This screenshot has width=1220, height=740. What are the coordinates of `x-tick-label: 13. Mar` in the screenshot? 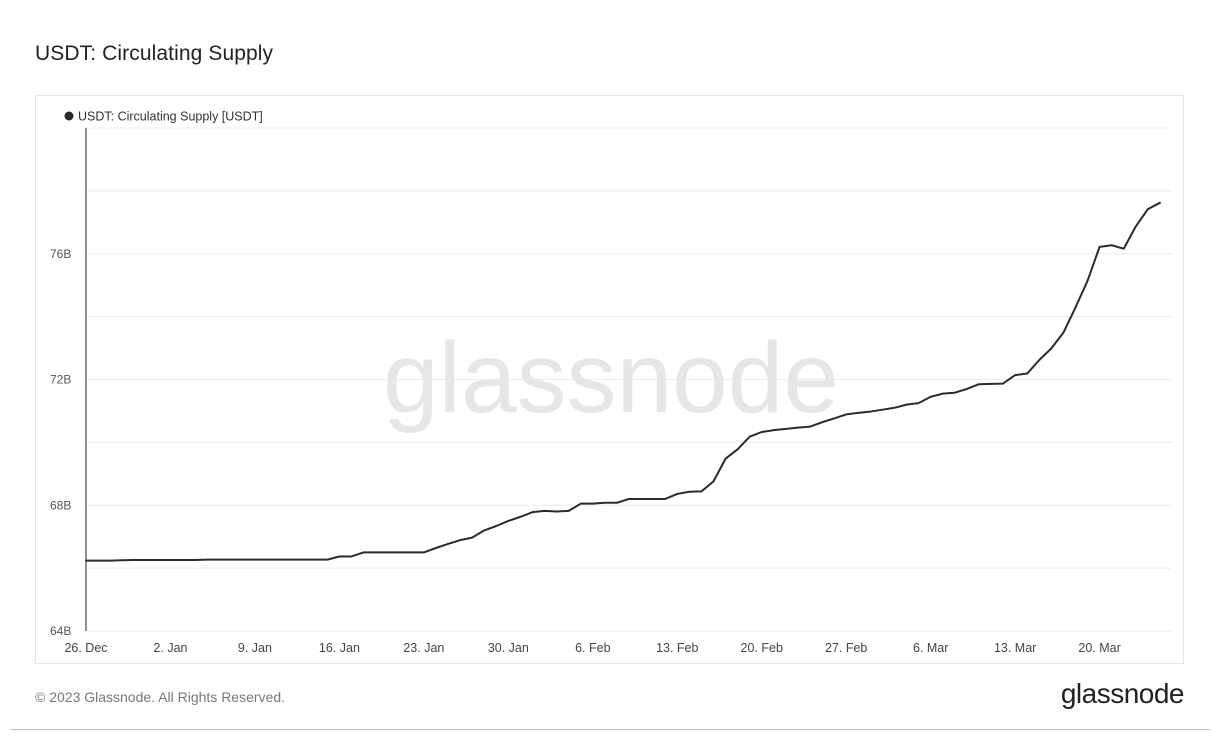 It's located at (1015, 648).